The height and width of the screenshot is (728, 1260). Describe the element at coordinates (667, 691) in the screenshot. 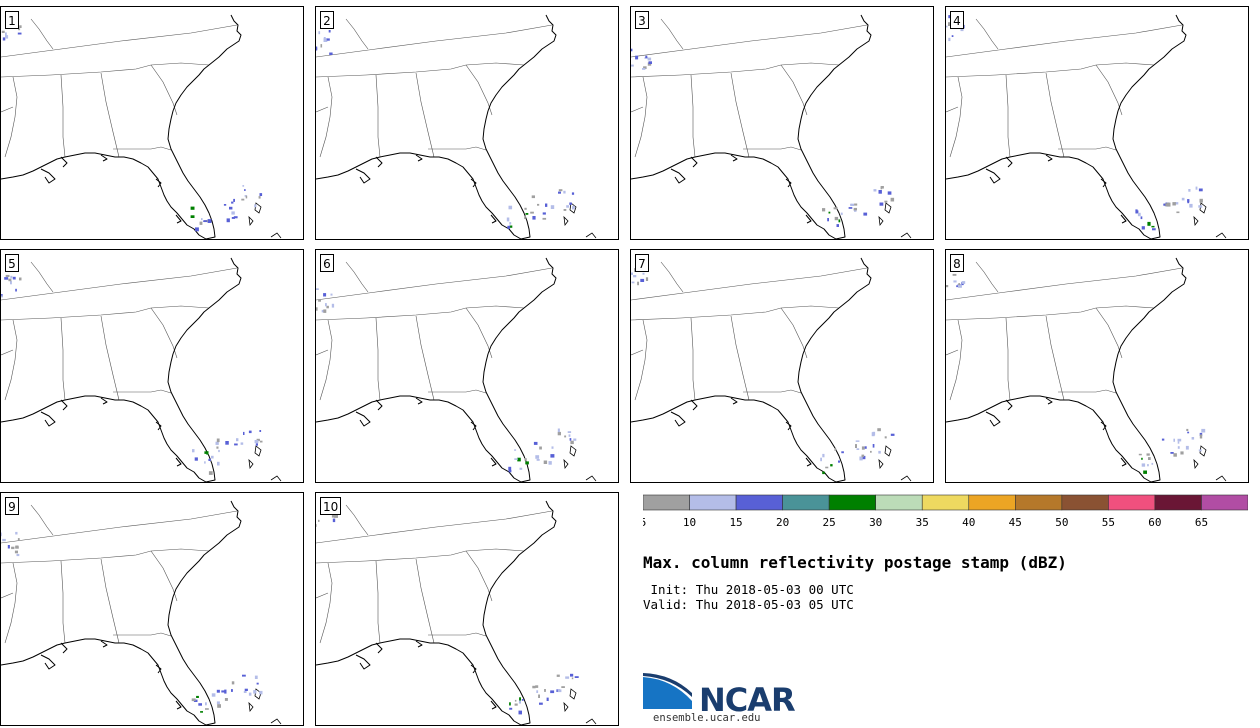

I see `ncar-swoosh-icon` at that location.